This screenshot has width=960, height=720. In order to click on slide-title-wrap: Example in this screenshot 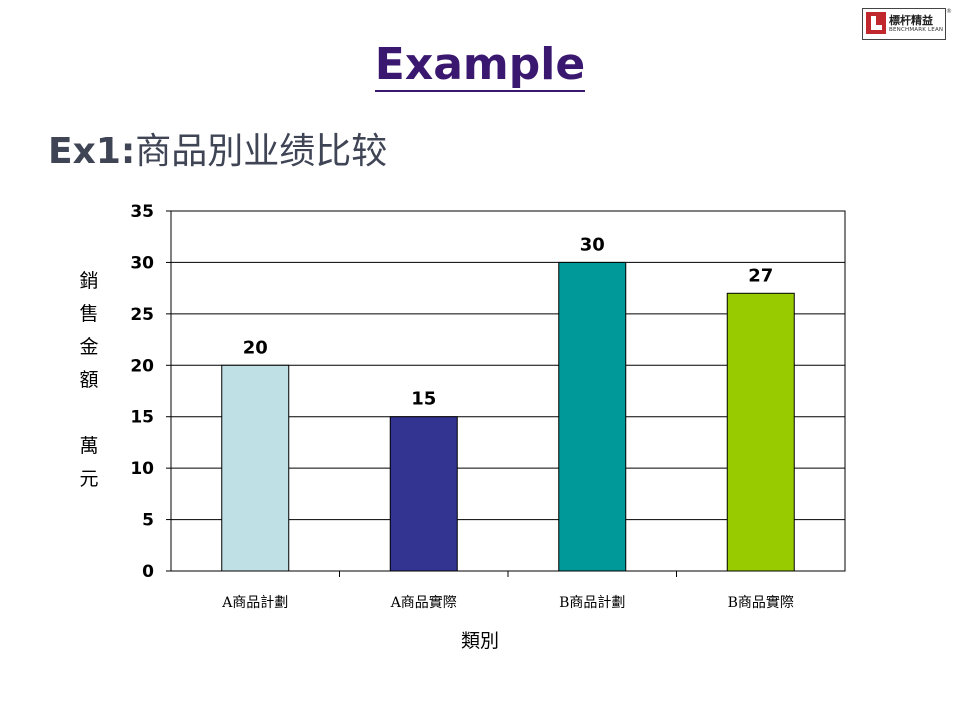, I will do `click(480, 65)`.